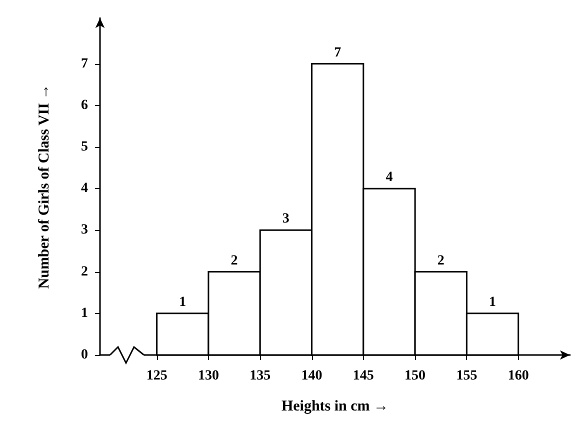 The image size is (576, 423). I want to click on x-tick-label: 125, so click(157, 376).